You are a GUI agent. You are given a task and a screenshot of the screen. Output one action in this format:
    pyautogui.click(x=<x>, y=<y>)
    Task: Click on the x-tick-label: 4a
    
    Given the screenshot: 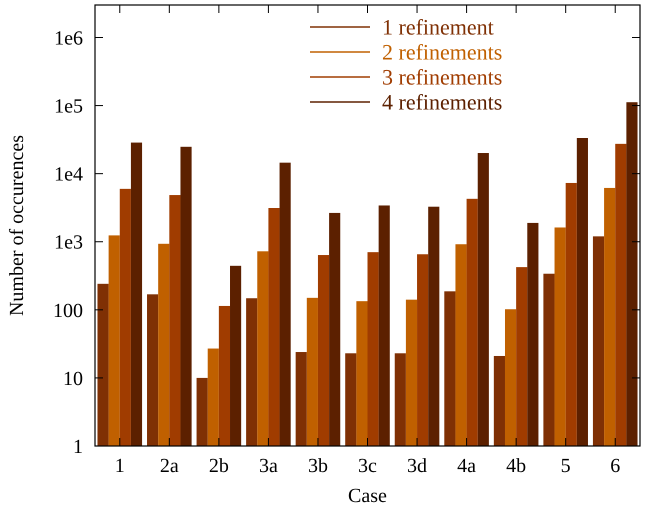 What is the action you would take?
    pyautogui.click(x=466, y=466)
    